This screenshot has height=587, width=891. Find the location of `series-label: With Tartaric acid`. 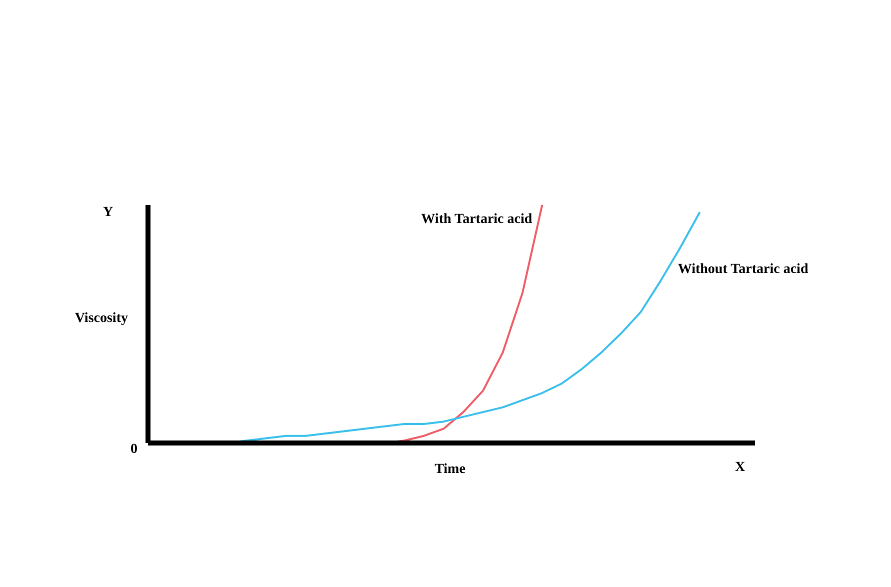

series-label: With Tartaric acid is located at coordinates (476, 219).